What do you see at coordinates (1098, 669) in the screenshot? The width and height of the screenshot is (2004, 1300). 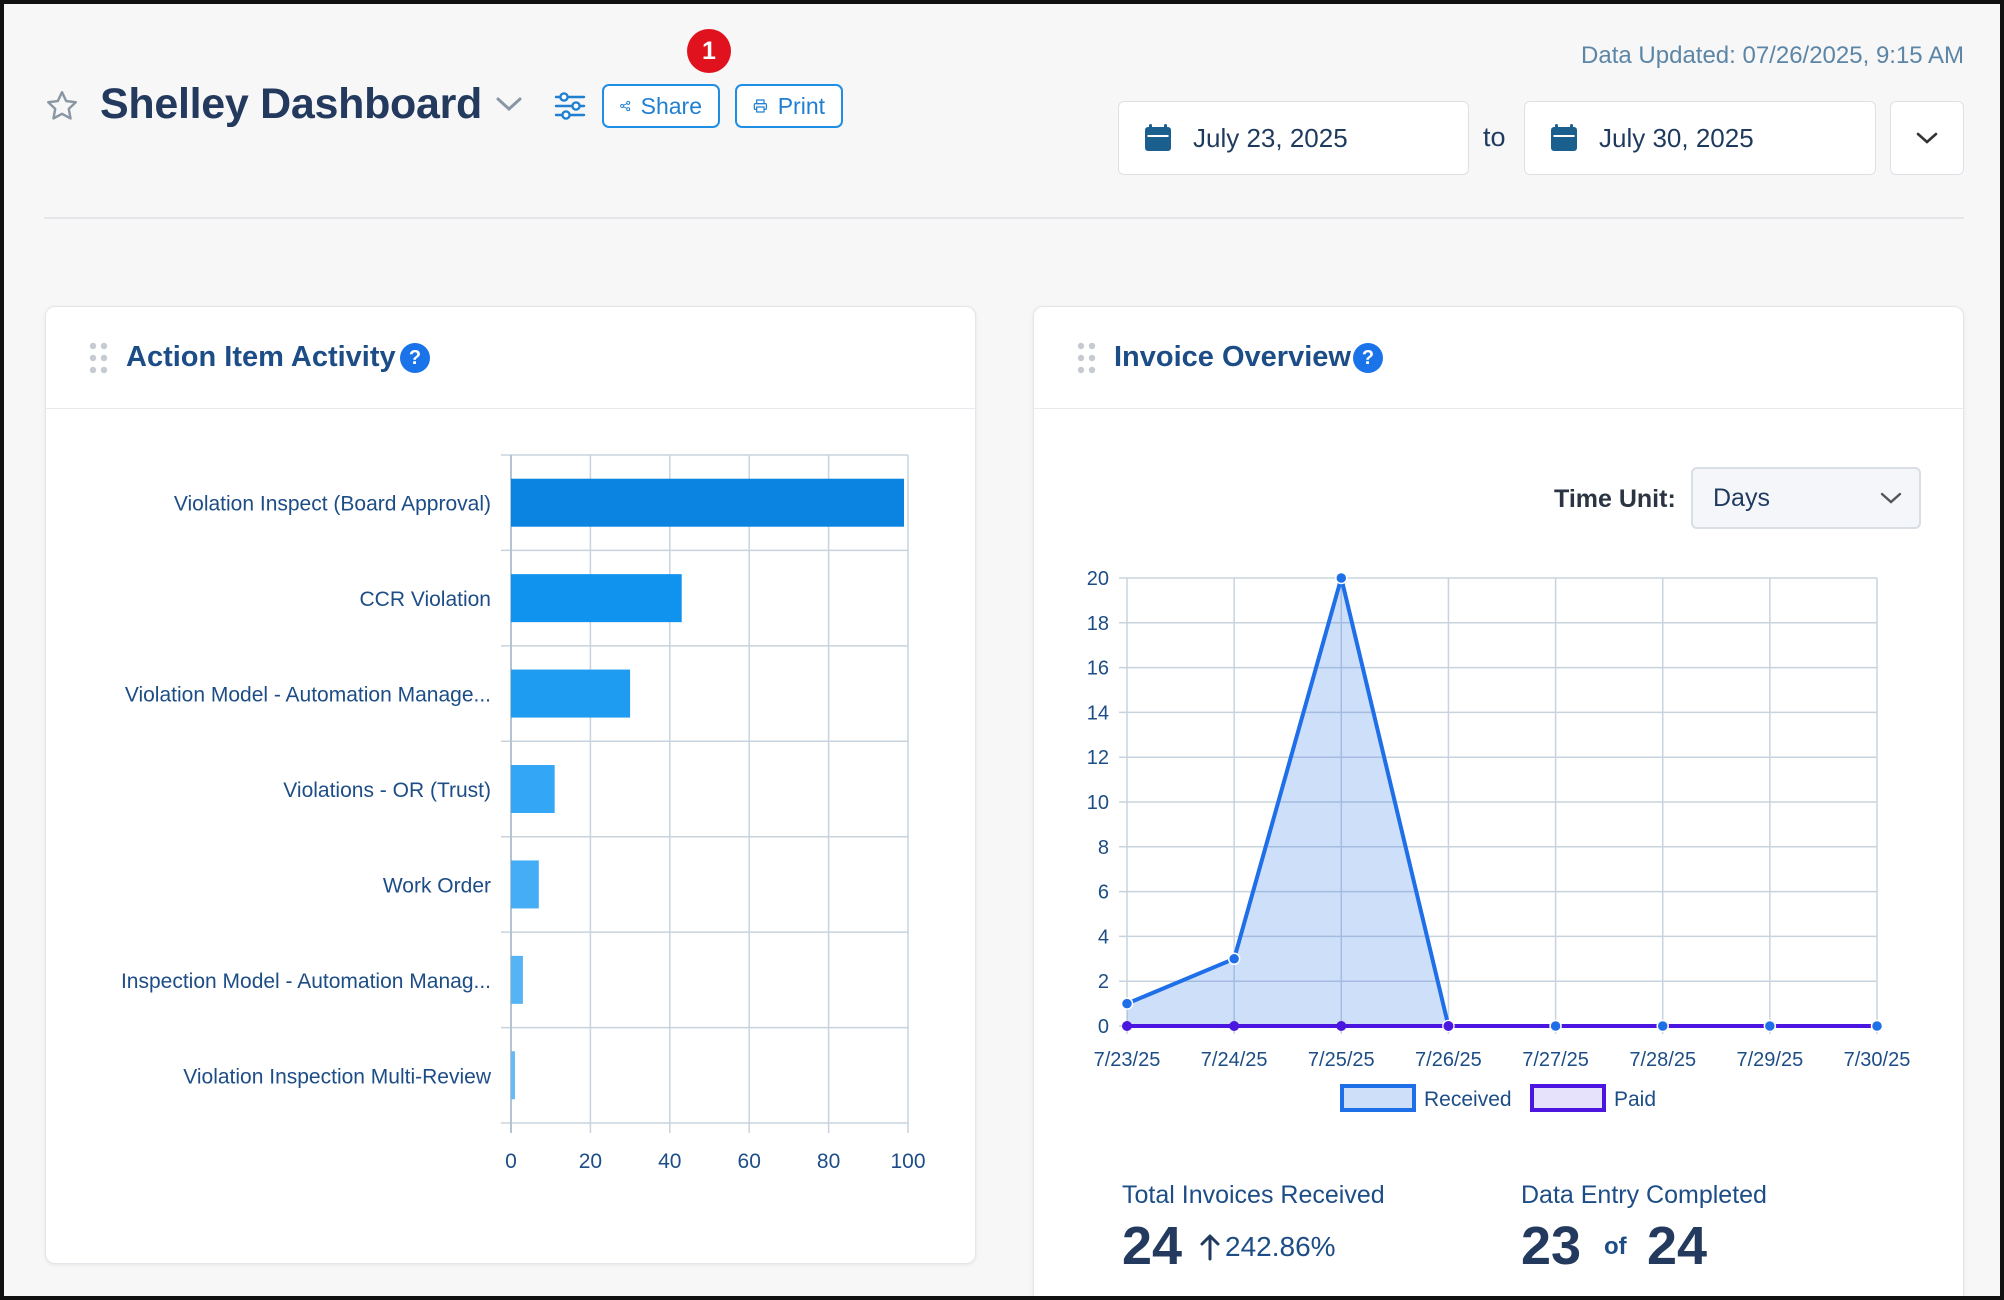 I see `y-tick-label: 16` at bounding box center [1098, 669].